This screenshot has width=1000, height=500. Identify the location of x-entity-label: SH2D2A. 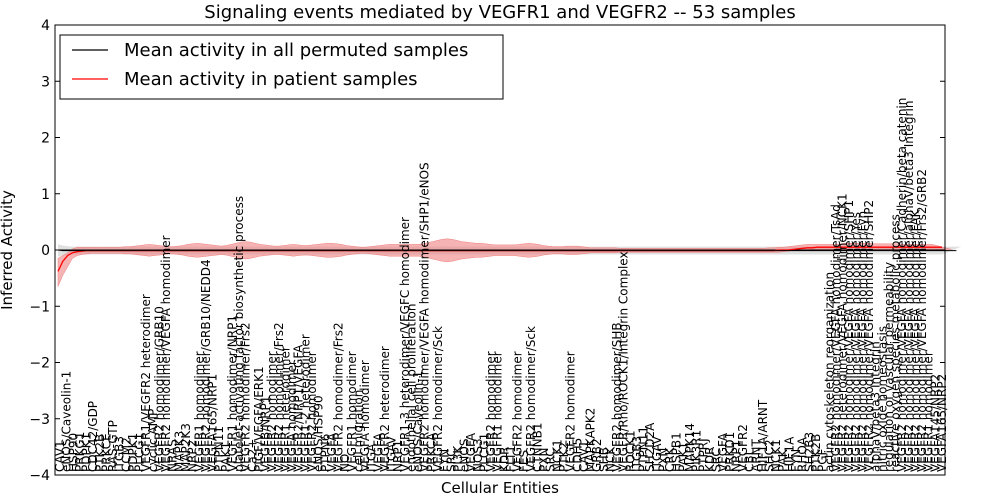
(650, 447).